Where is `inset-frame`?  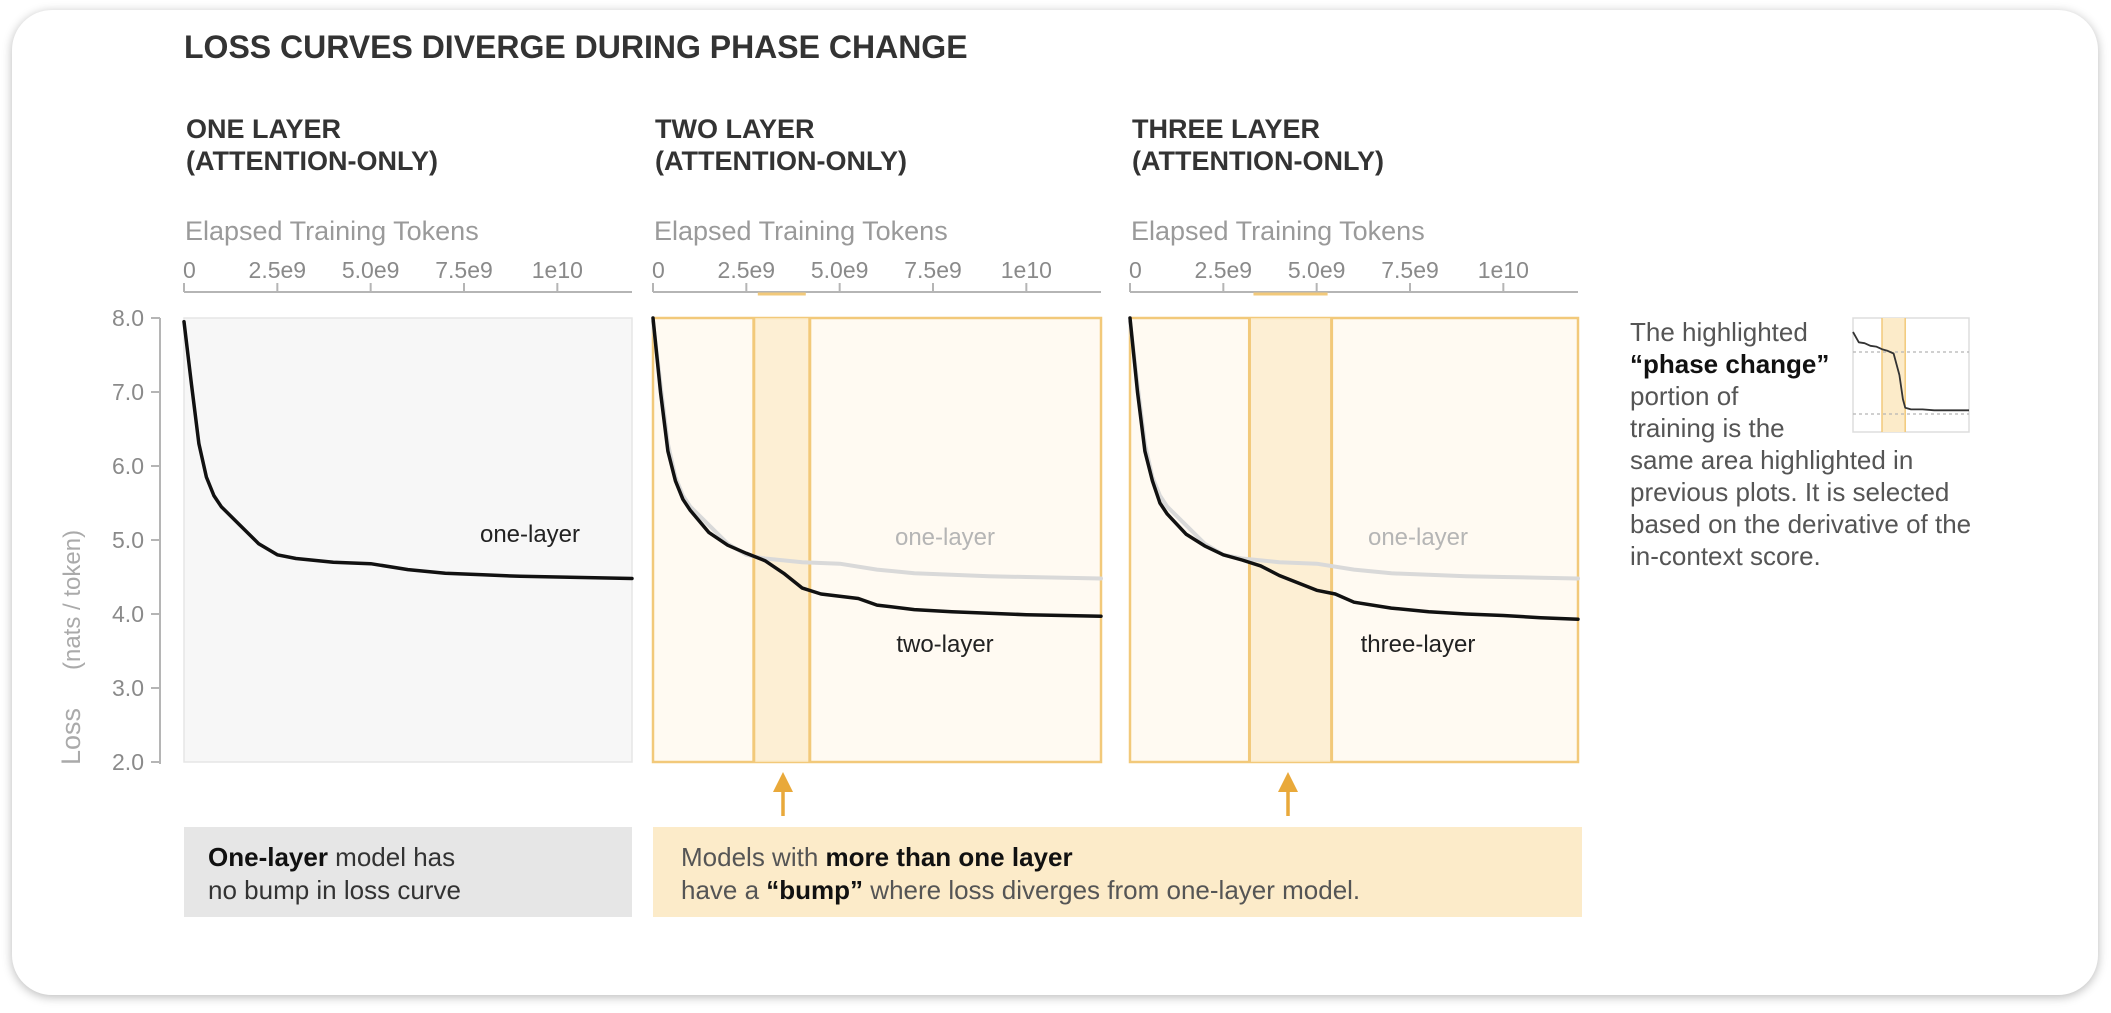 inset-frame is located at coordinates (1911, 375).